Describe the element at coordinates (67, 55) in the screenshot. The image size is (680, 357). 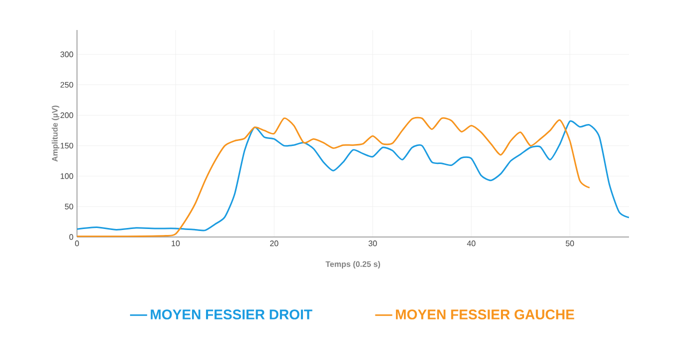
I see `y-tick-label: 300` at that location.